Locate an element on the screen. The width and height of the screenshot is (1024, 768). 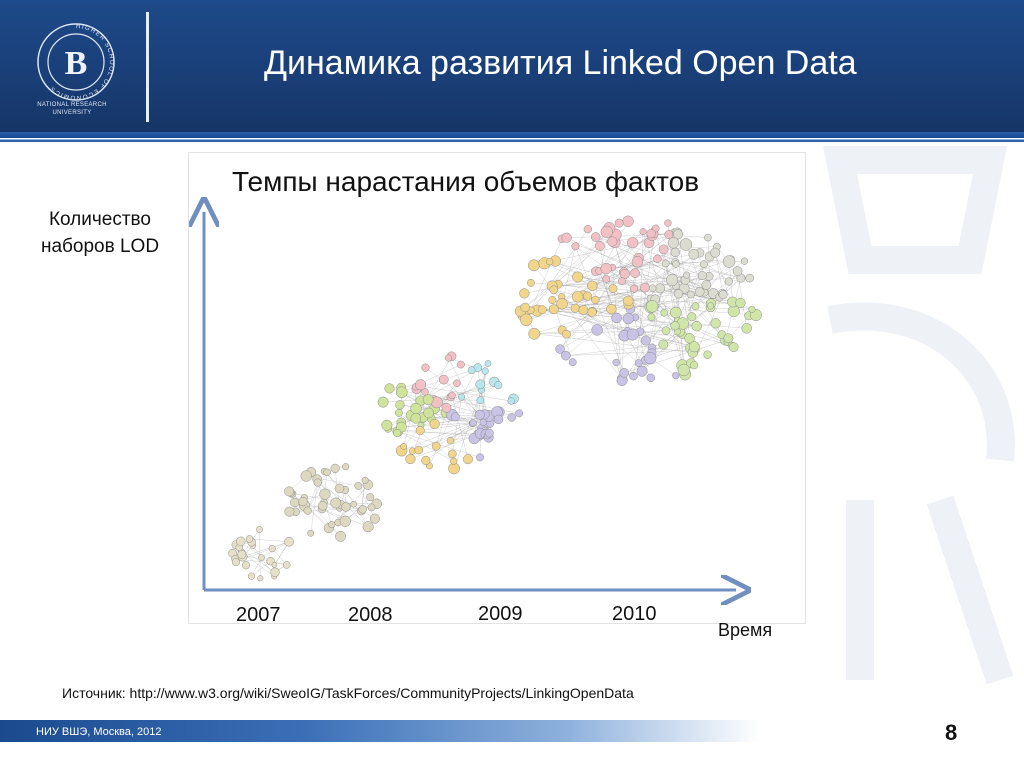
y-axis-label-line2: наборов LOD is located at coordinates (100, 246).